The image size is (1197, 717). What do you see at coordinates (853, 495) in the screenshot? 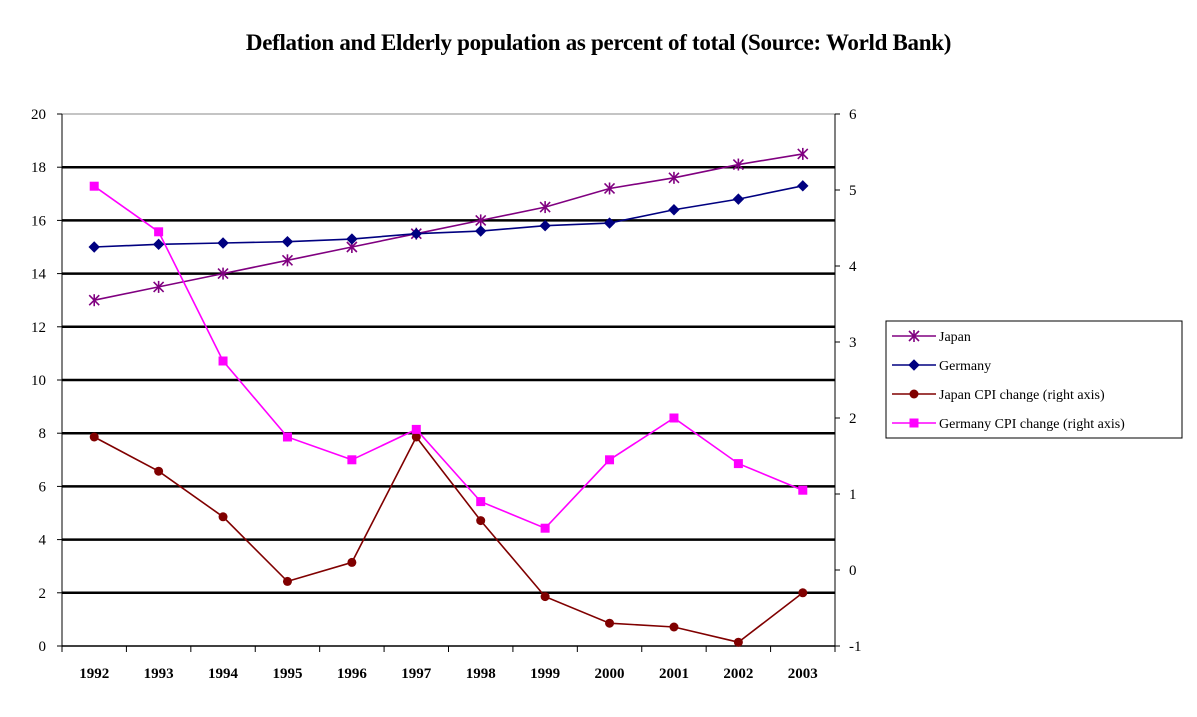
I see `y-tick-label-right: 1` at bounding box center [853, 495].